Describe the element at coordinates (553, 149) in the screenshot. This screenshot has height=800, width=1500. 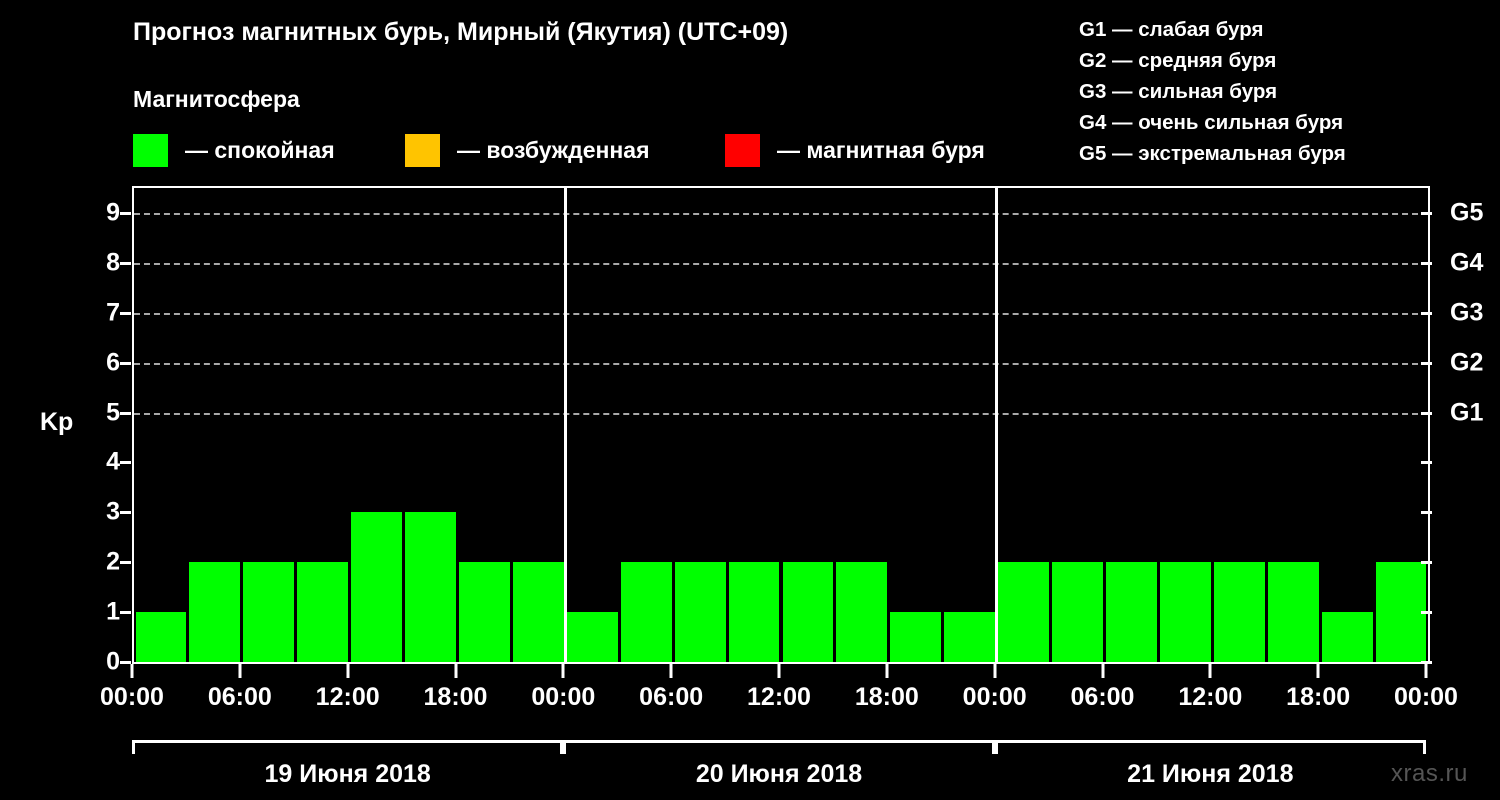
I see `legend-label-excited: — возбужденная` at that location.